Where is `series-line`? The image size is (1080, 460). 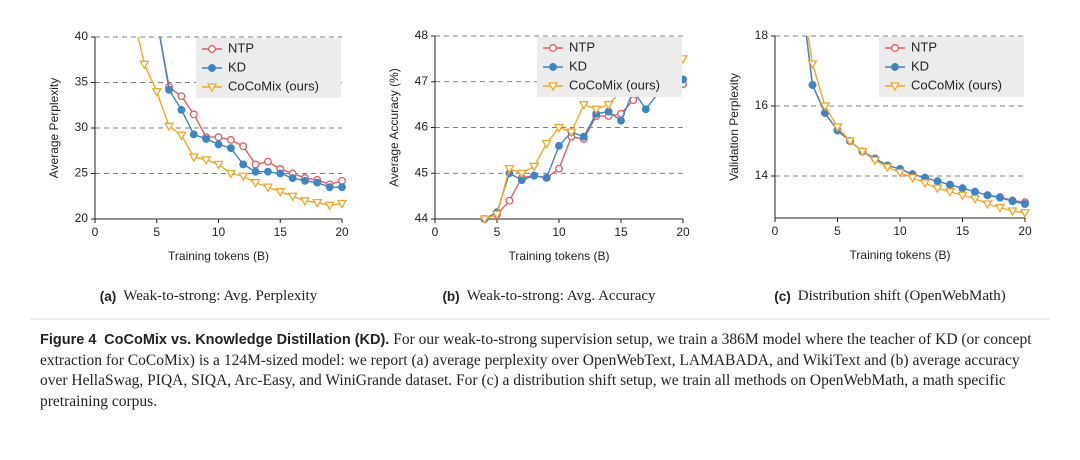
series-line is located at coordinates (251, 111).